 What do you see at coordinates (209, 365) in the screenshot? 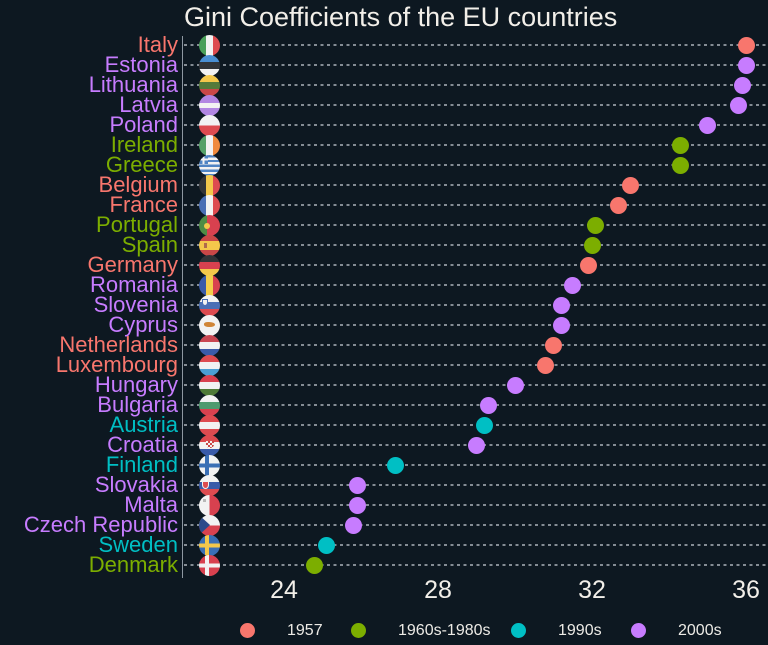
I see `flag-luxembourg-icon` at bounding box center [209, 365].